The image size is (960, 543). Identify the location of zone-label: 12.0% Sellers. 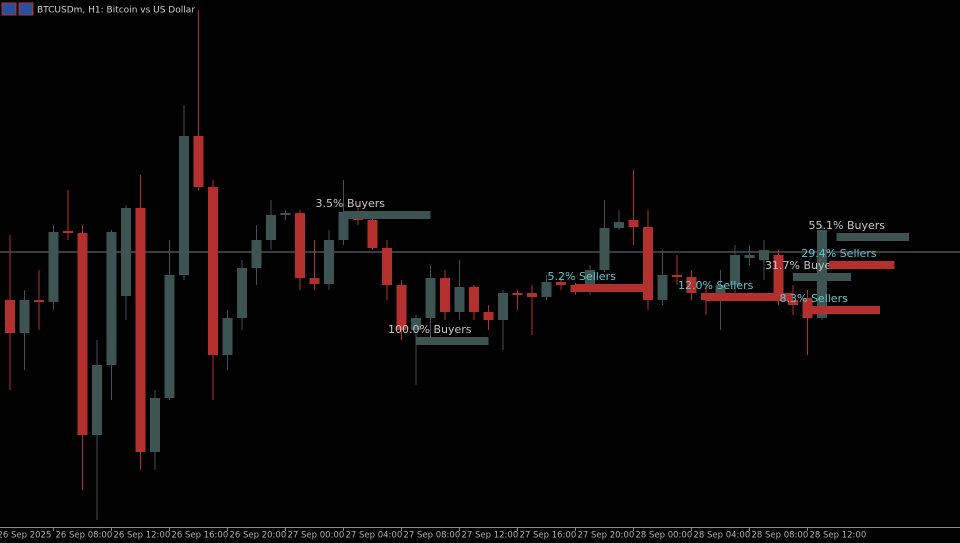
(716, 285).